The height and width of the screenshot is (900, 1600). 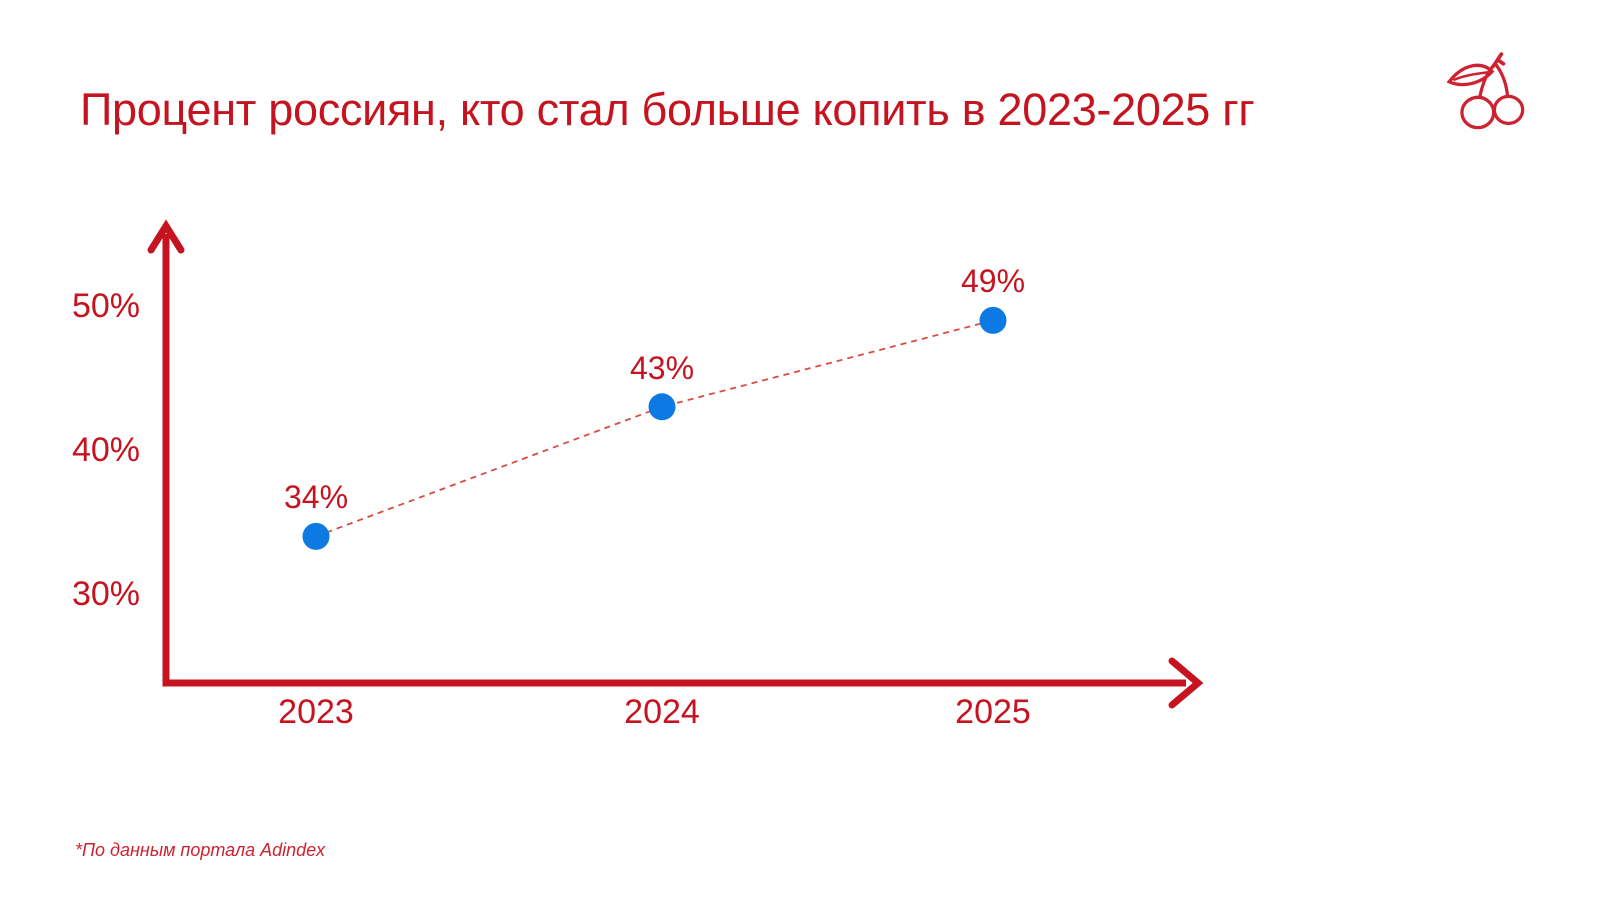 What do you see at coordinates (316, 536) in the screenshot?
I see `data-point-2023` at bounding box center [316, 536].